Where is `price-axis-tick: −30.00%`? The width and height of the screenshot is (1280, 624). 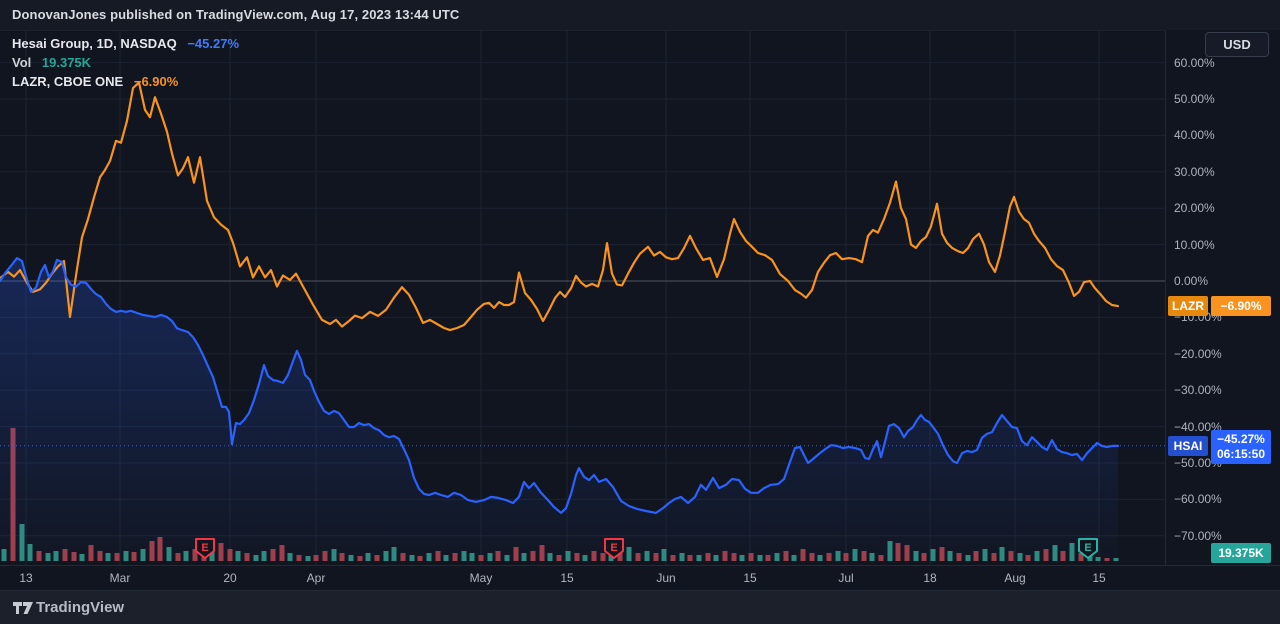
price-axis-tick: −30.00% is located at coordinates (1198, 390).